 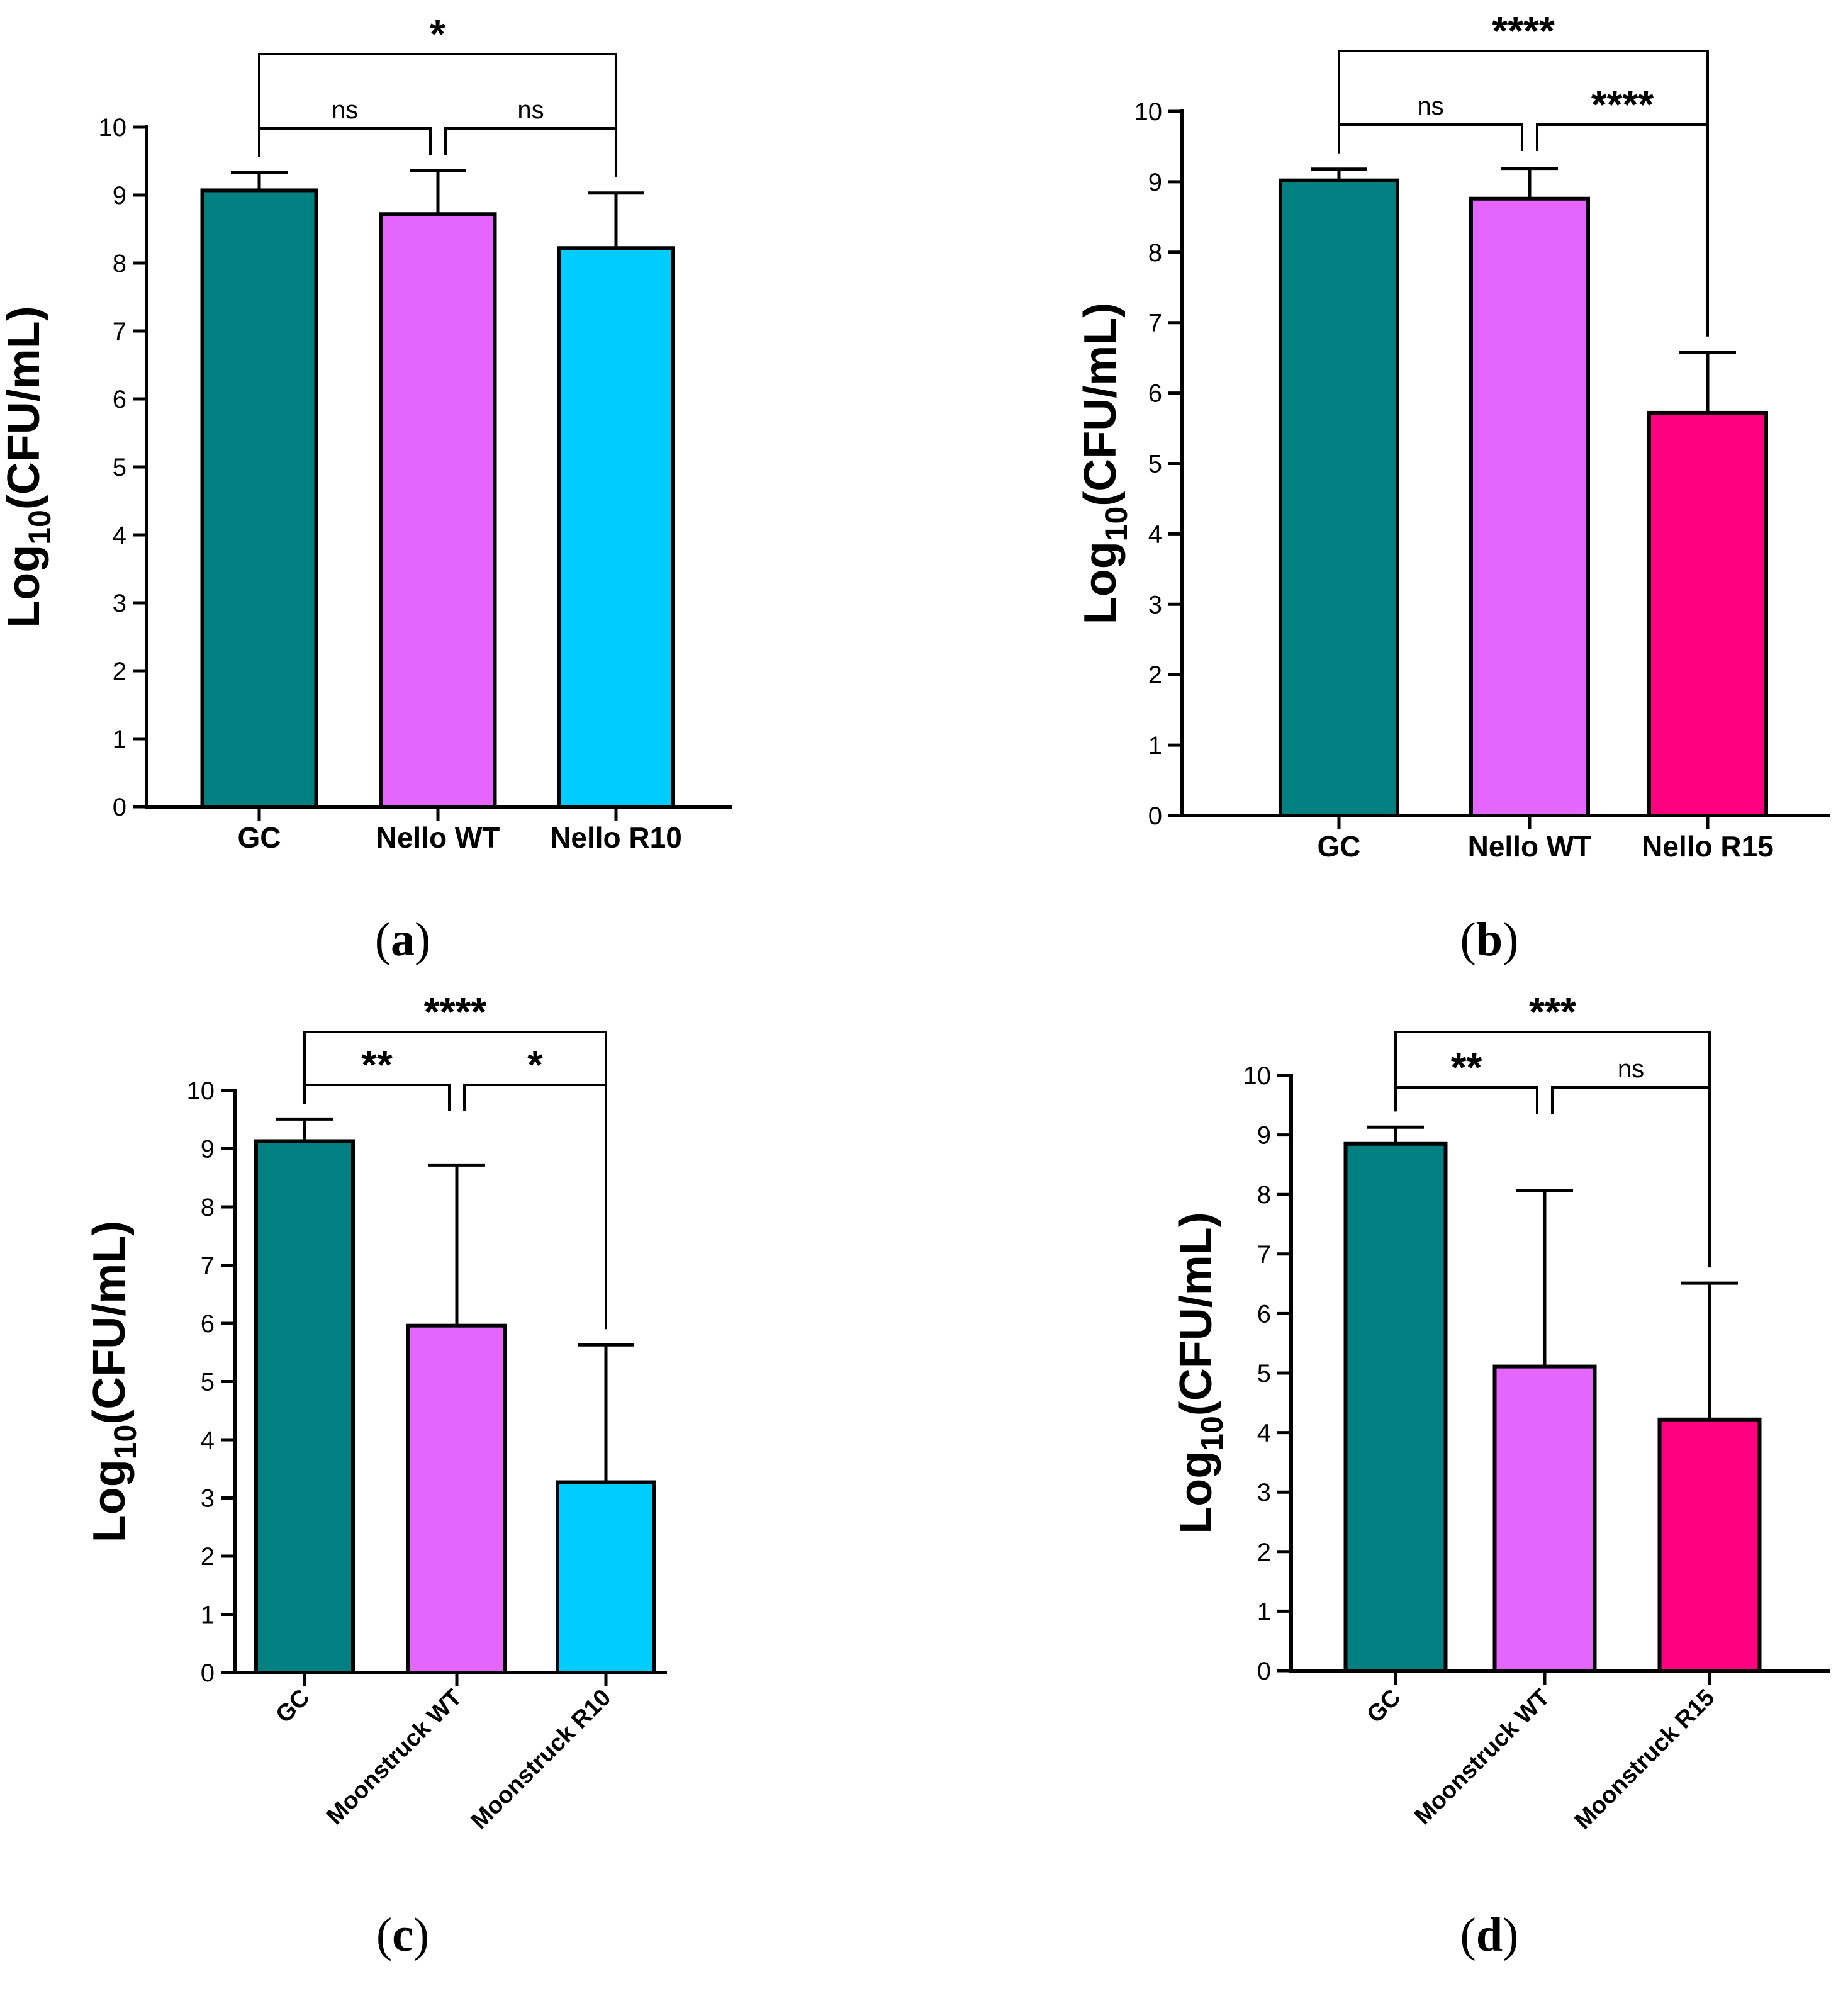 I want to click on panel-letter: (a), so click(x=403, y=939).